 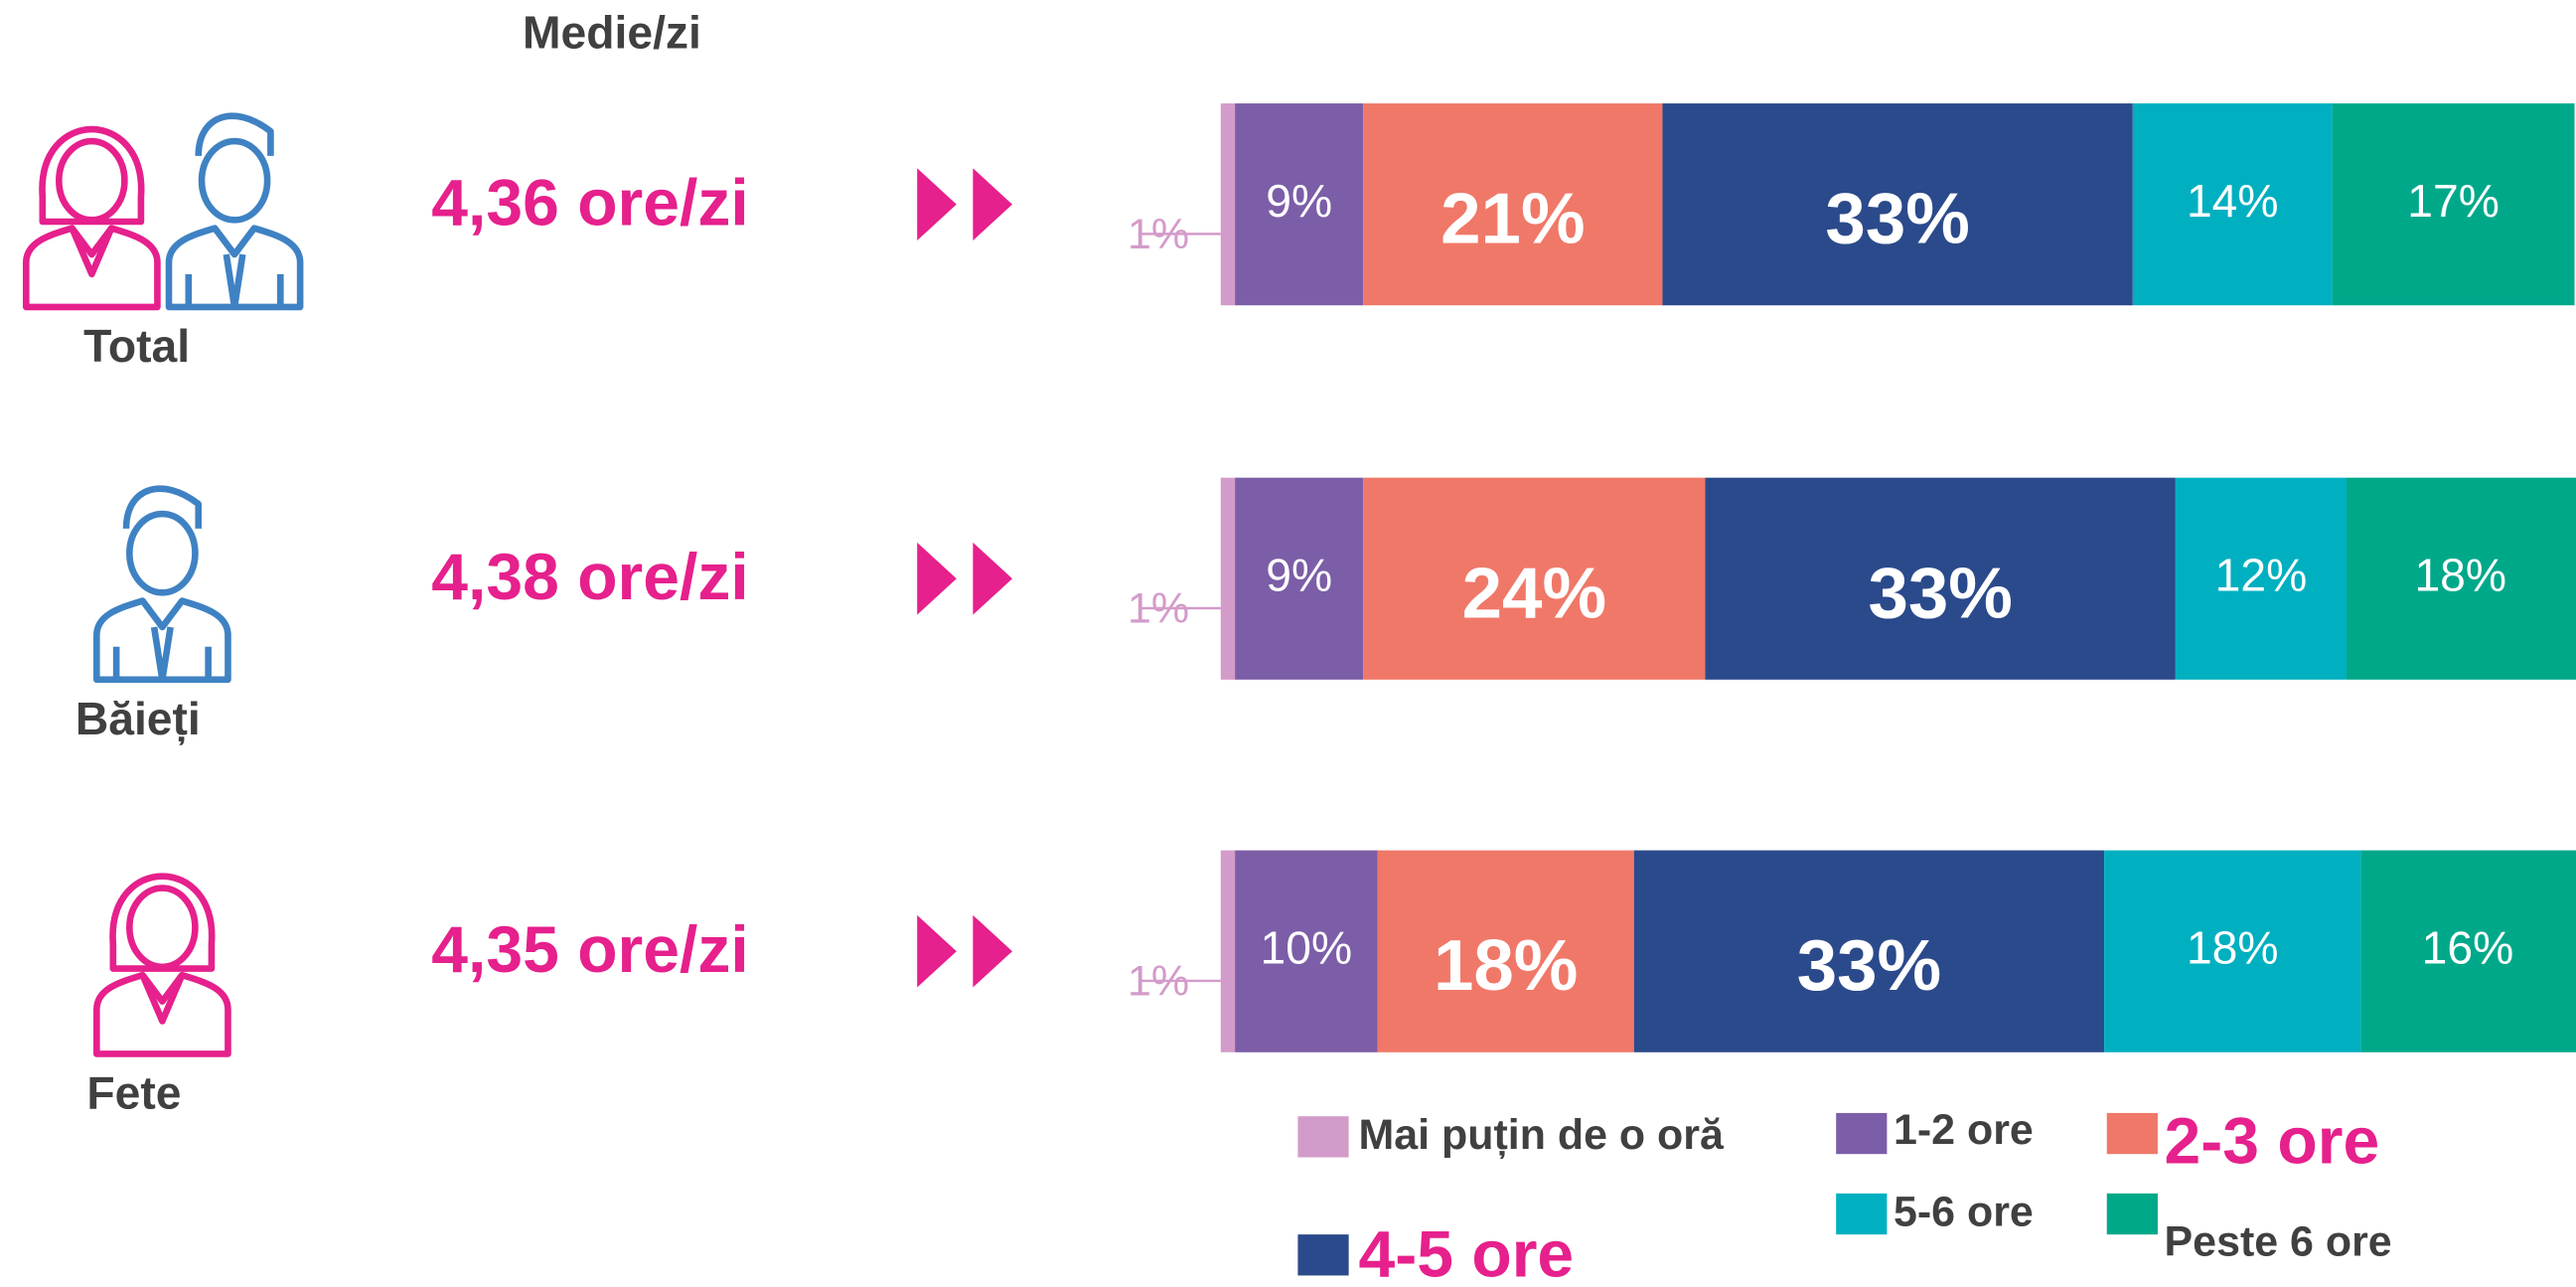 I want to click on value-label: 14%, so click(x=2233, y=201).